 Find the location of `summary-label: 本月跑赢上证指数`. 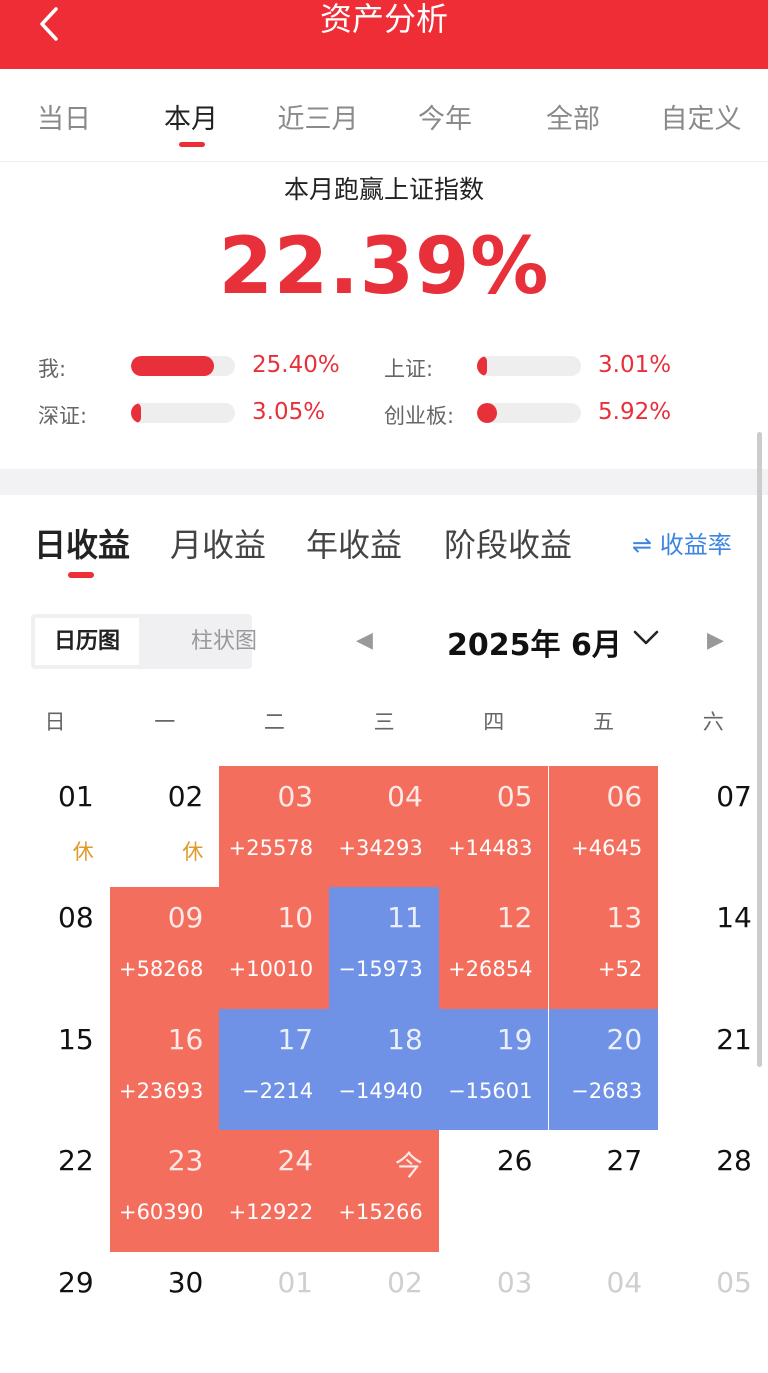

summary-label: 本月跑赢上证指数 is located at coordinates (383, 189).